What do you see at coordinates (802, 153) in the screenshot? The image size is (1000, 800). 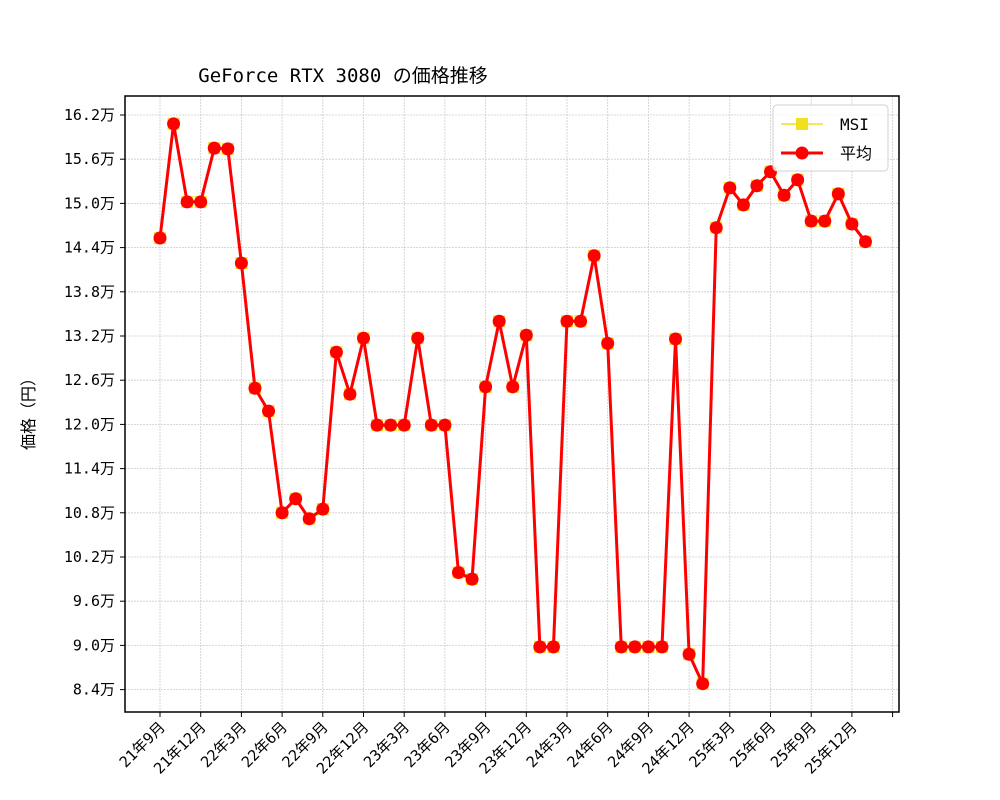 I see `circle-marker-icon` at bounding box center [802, 153].